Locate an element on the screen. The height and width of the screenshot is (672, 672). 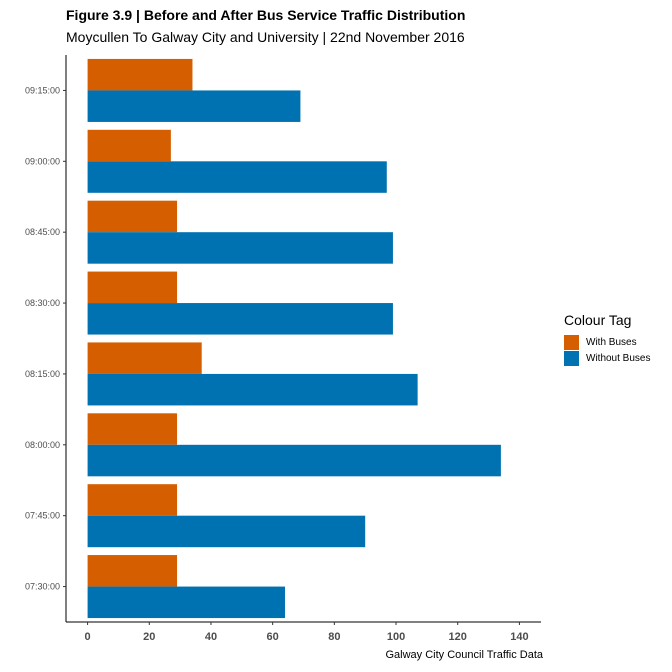
legend-swatch-without-buses is located at coordinates (571, 358).